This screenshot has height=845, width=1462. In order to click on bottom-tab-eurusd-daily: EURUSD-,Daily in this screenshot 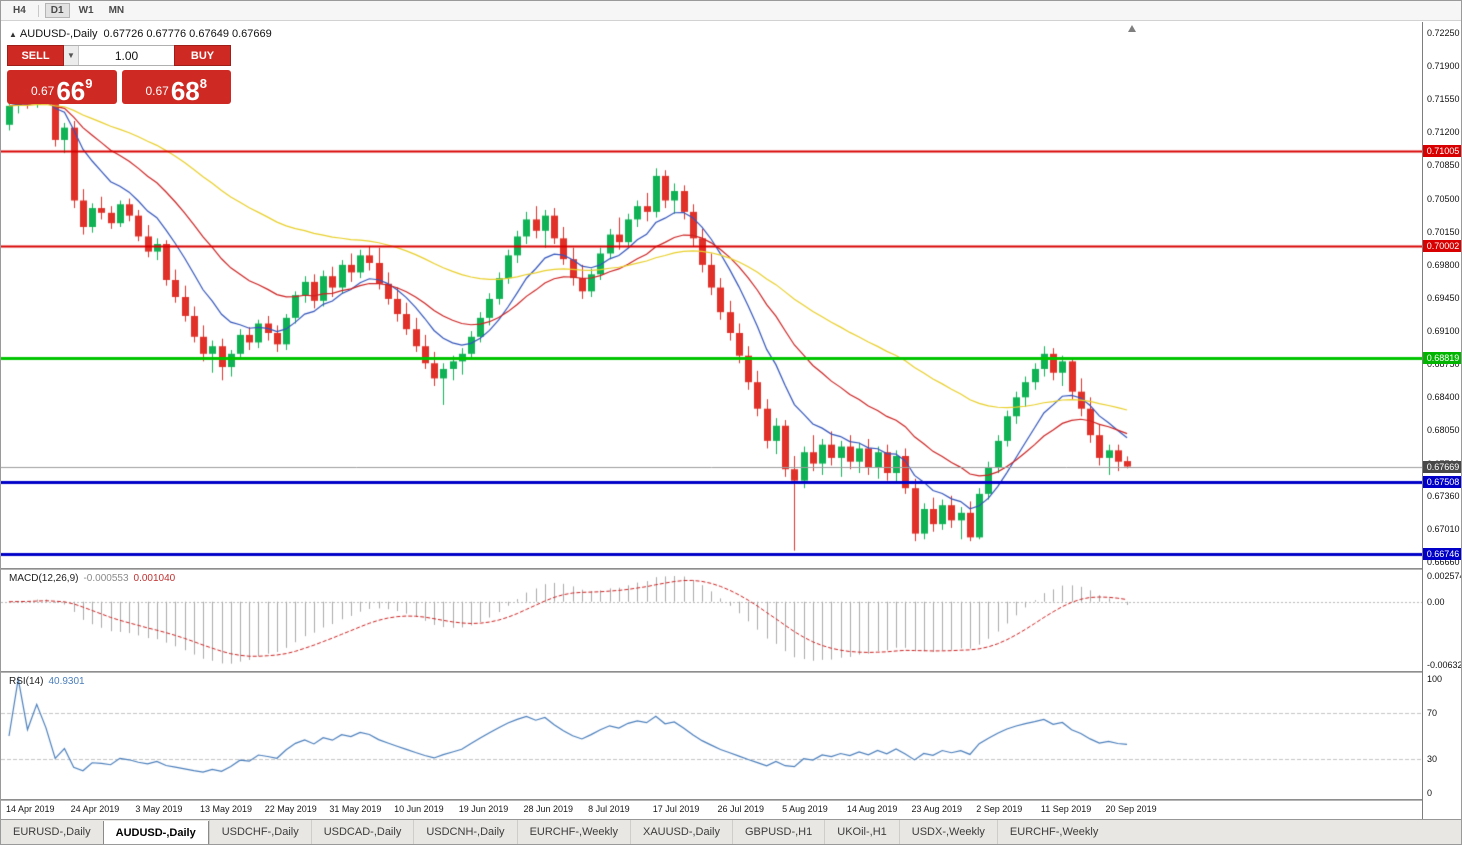, I will do `click(52, 832)`.